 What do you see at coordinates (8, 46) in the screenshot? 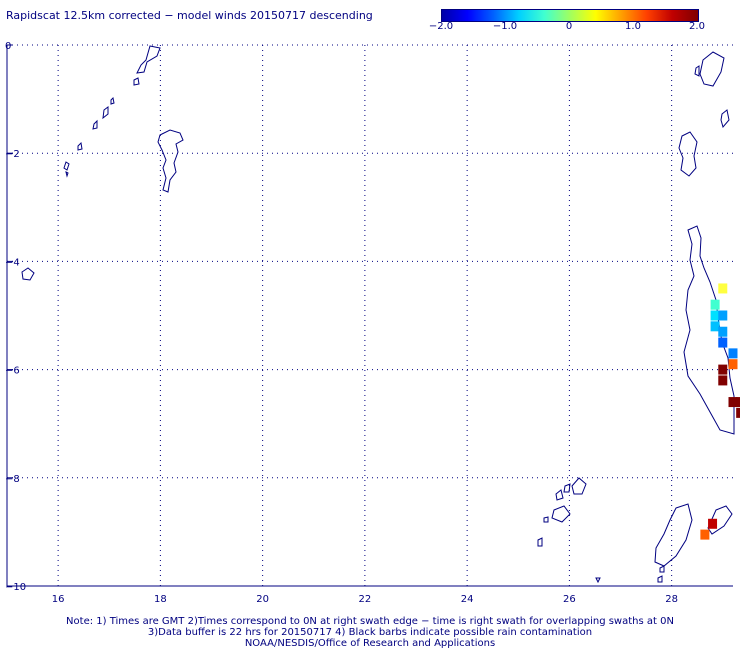
I see `latitude-tick-label: 0` at bounding box center [8, 46].